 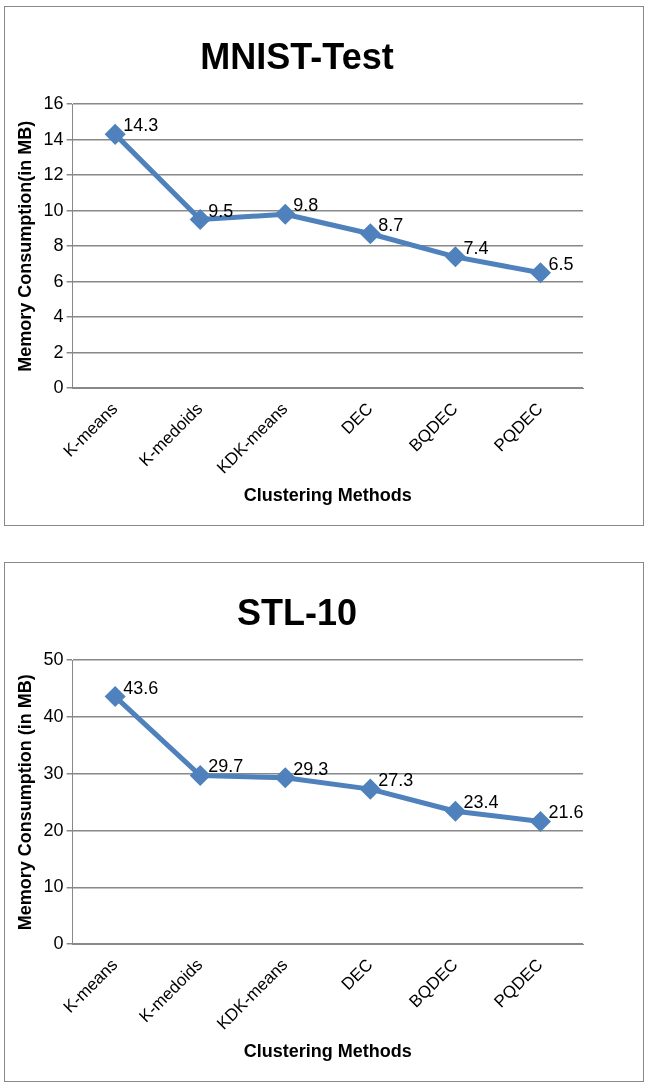 What do you see at coordinates (53, 138) in the screenshot?
I see `y-tick-label: 14` at bounding box center [53, 138].